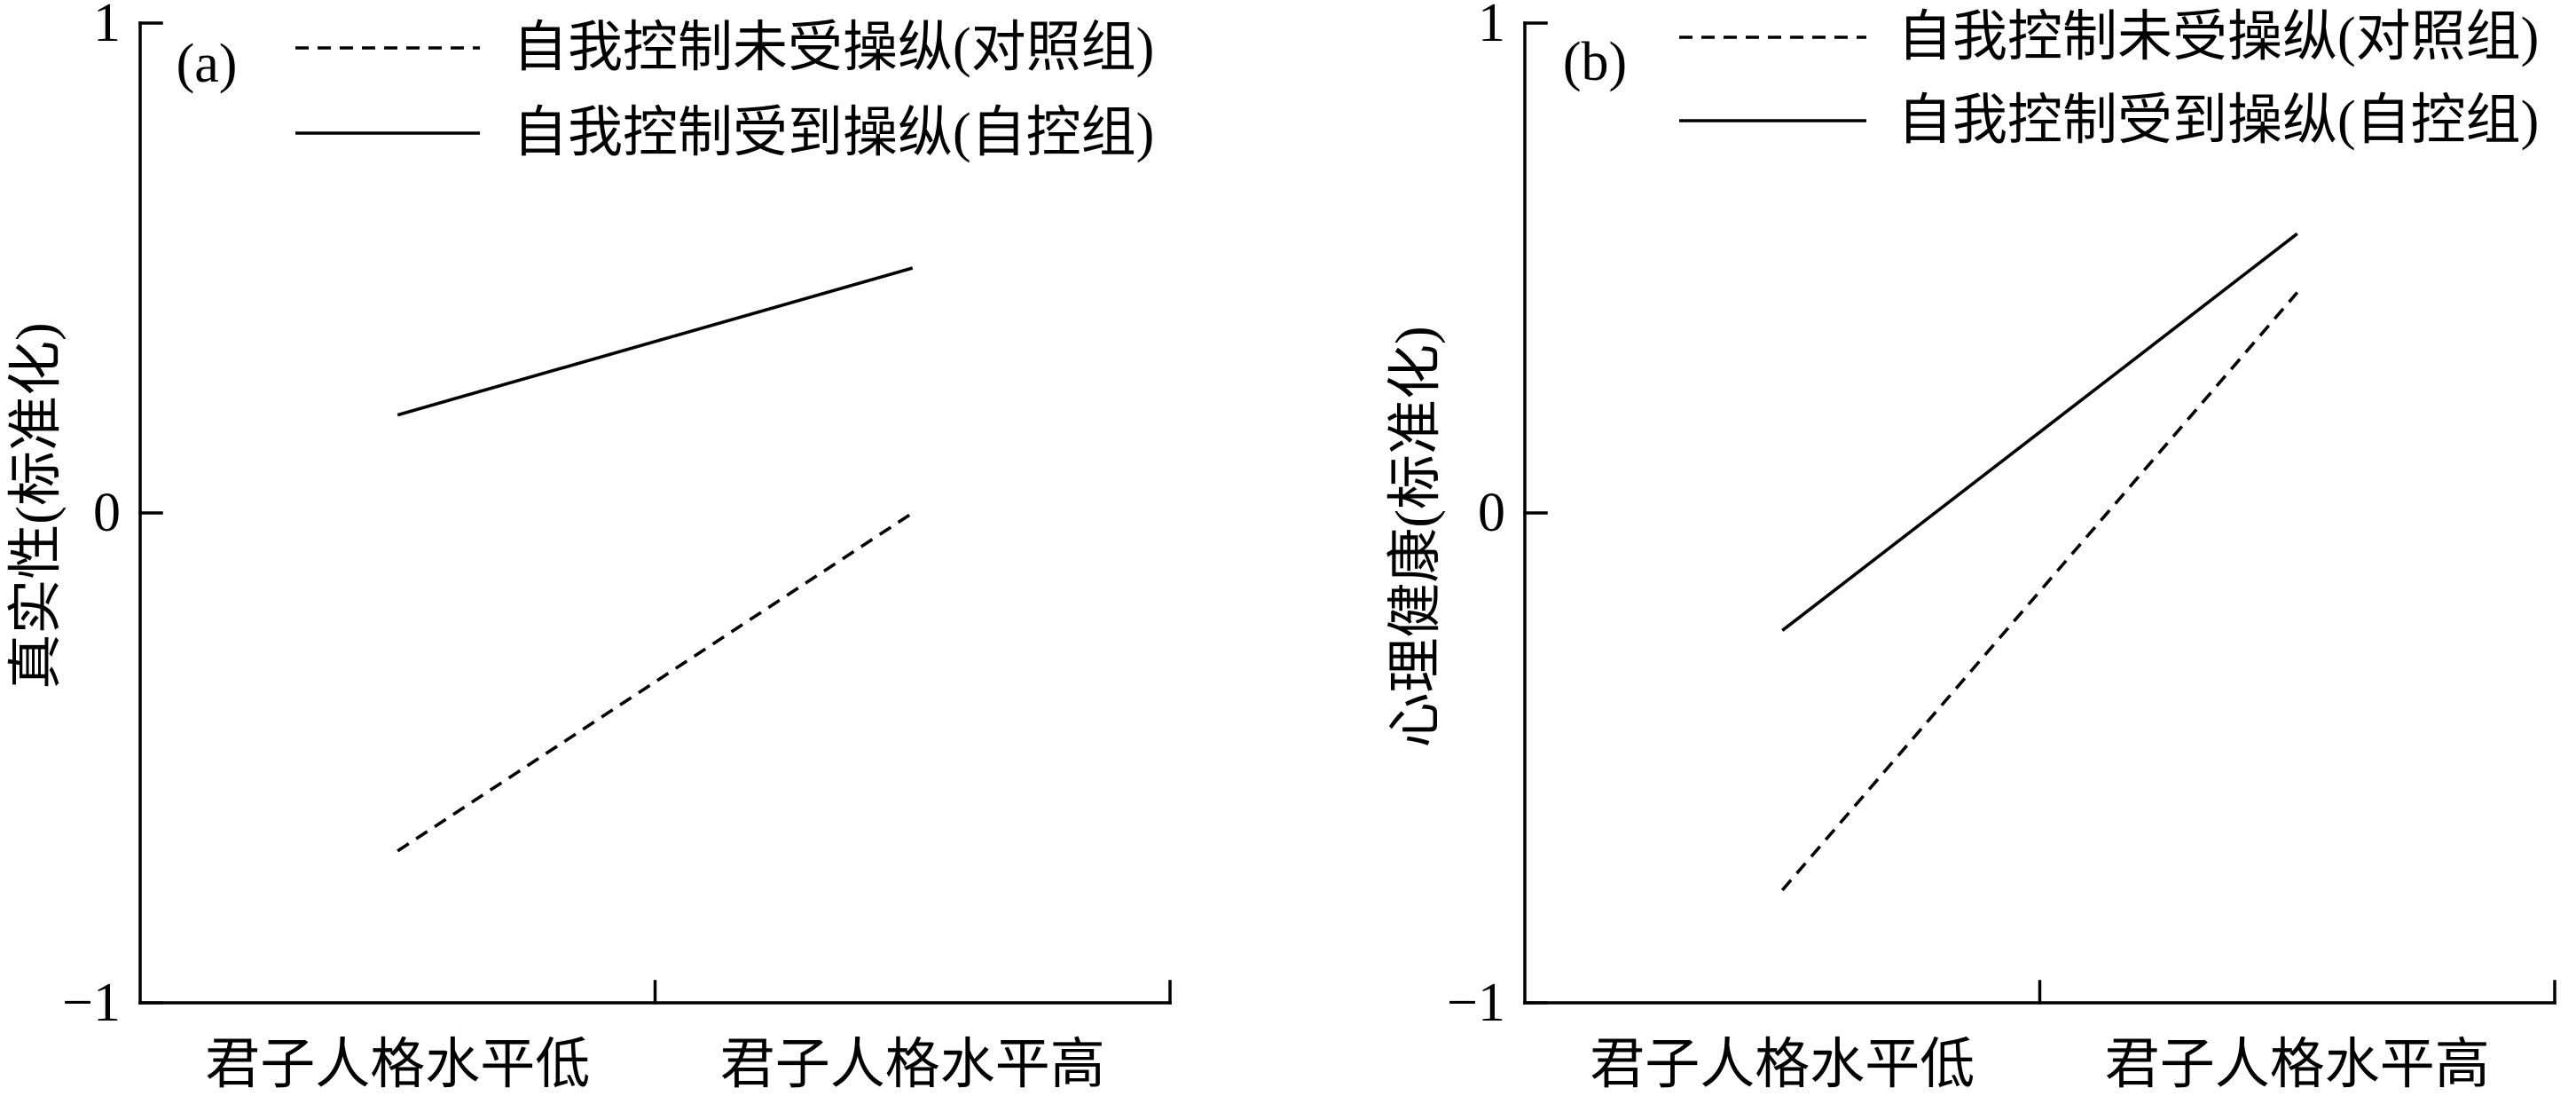 Image resolution: width=2576 pixels, height=1096 pixels. I want to click on y-axis-label: 真实性(标准化), so click(36, 506).